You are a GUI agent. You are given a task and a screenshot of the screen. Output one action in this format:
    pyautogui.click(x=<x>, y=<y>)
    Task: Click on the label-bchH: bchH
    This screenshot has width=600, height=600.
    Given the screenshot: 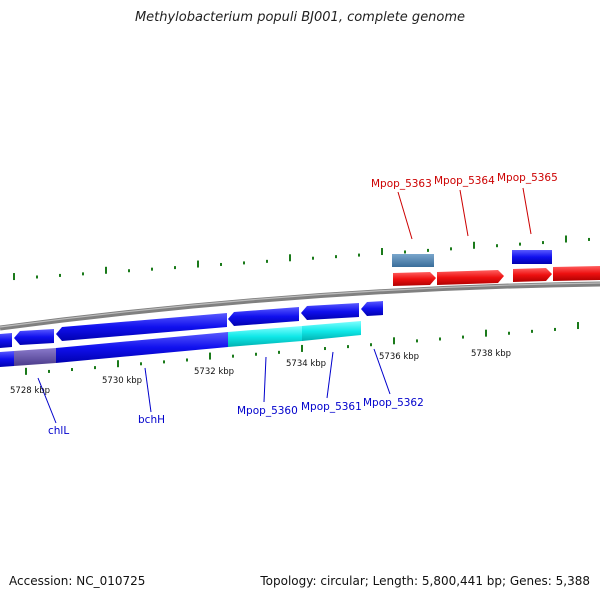 What is the action you would take?
    pyautogui.click(x=151, y=420)
    